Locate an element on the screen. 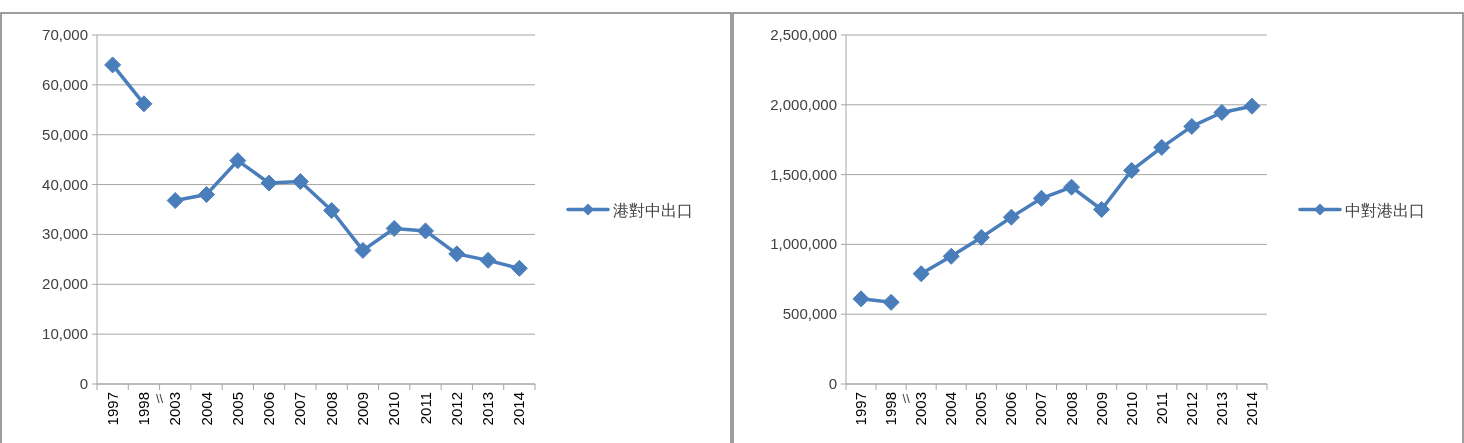 The image size is (1464, 443). y-tick-label: 20,000 is located at coordinates (65, 284).